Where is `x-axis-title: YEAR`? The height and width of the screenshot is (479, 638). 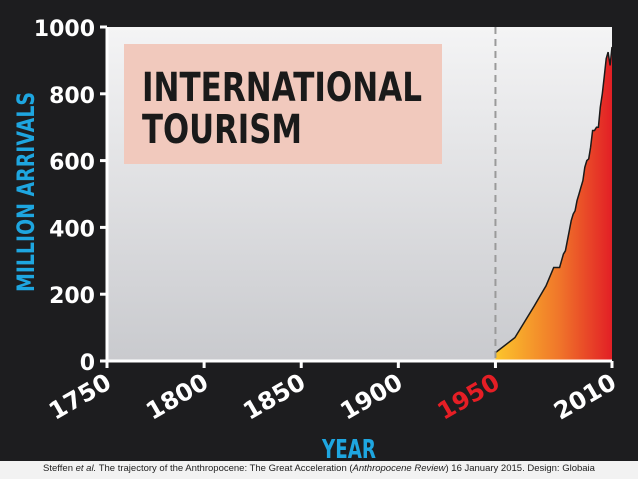
x-axis-title: YEAR is located at coordinates (348, 450).